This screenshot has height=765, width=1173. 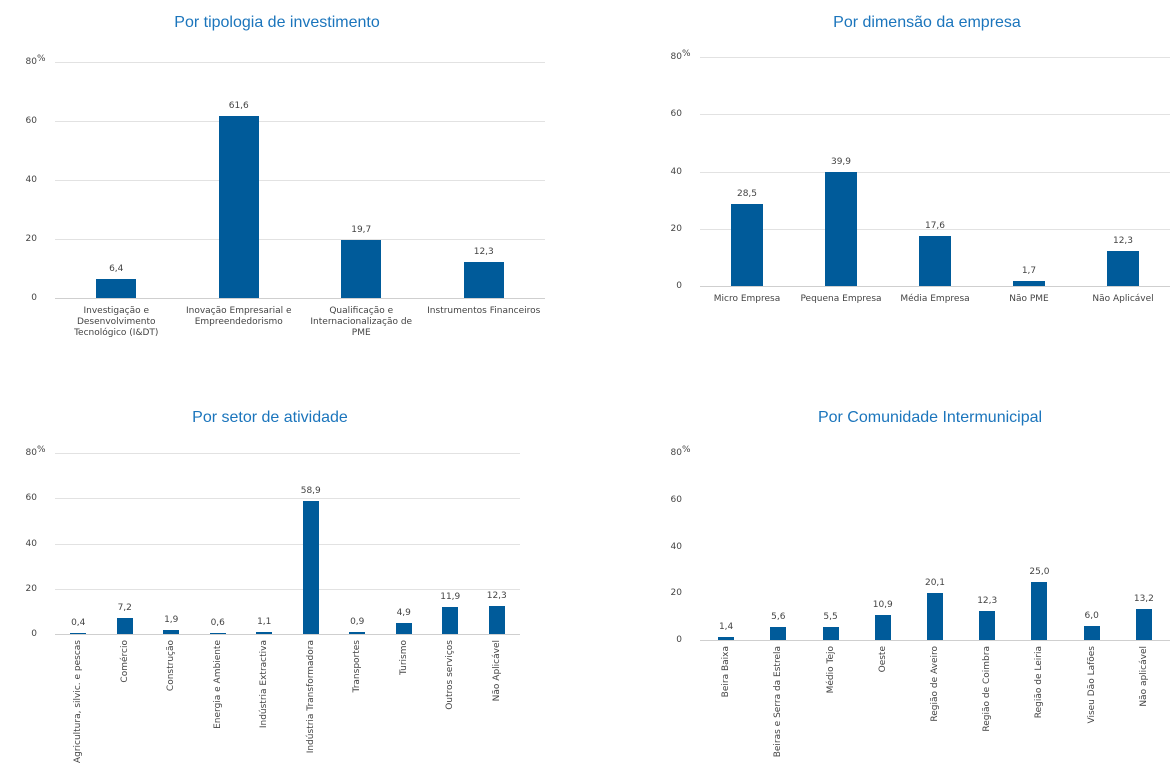 I want to click on data-label: 10,9, so click(x=882, y=604).